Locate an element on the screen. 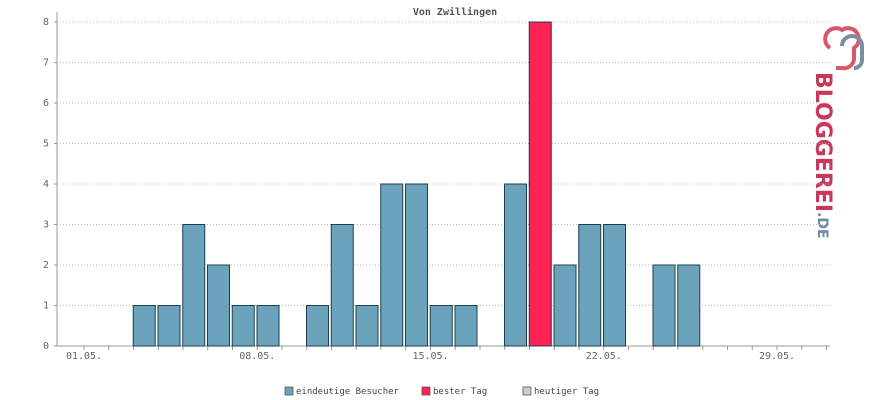 This screenshot has height=400, width=870. legend-label: heutiger Tag is located at coordinates (566, 392).